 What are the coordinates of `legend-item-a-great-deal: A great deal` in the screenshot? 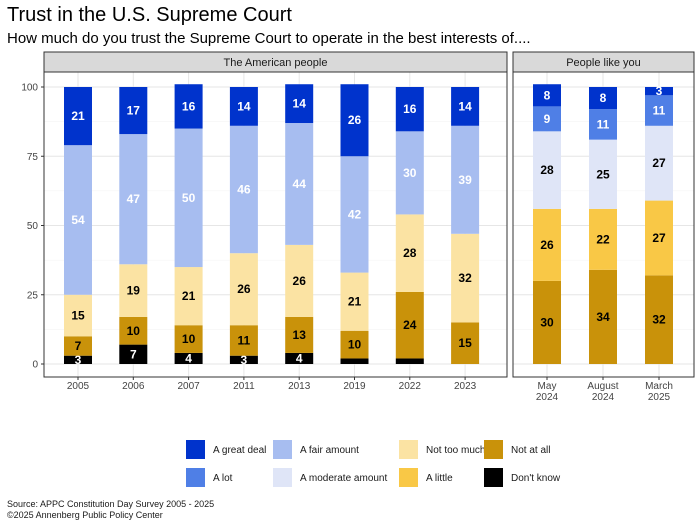 It's located at (226, 449).